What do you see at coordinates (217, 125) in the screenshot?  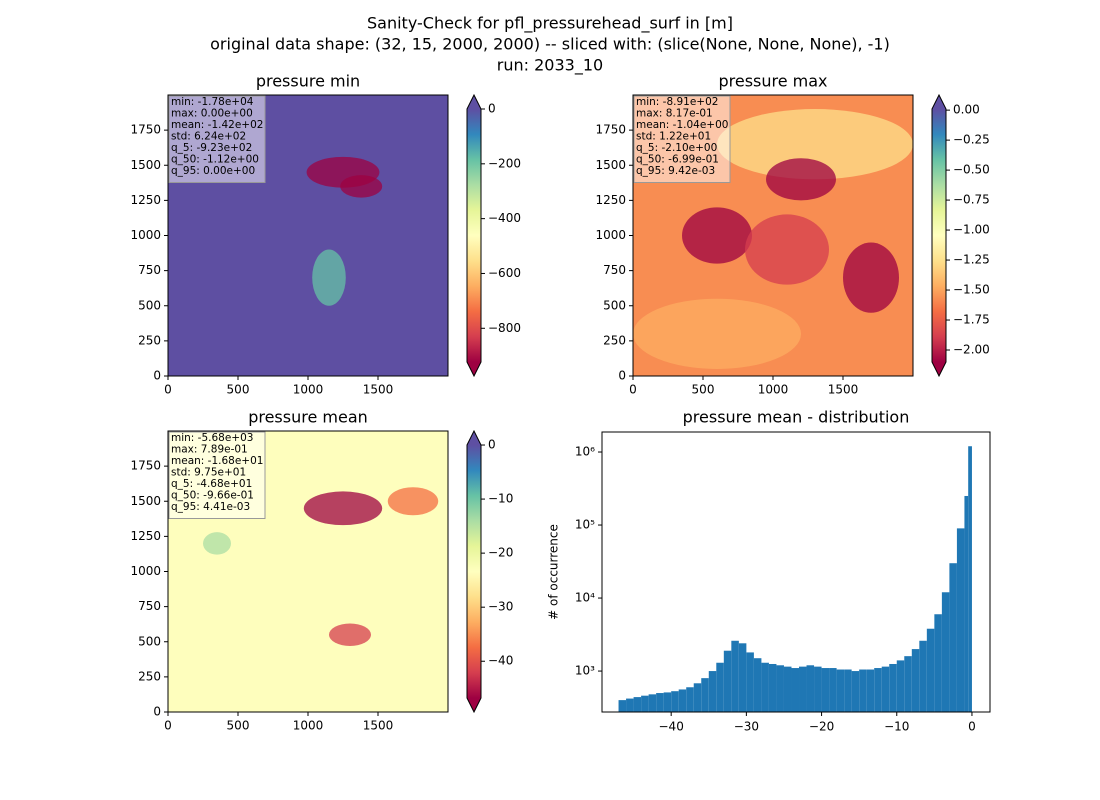 I see `stats-line: mean: -1.42e+02` at bounding box center [217, 125].